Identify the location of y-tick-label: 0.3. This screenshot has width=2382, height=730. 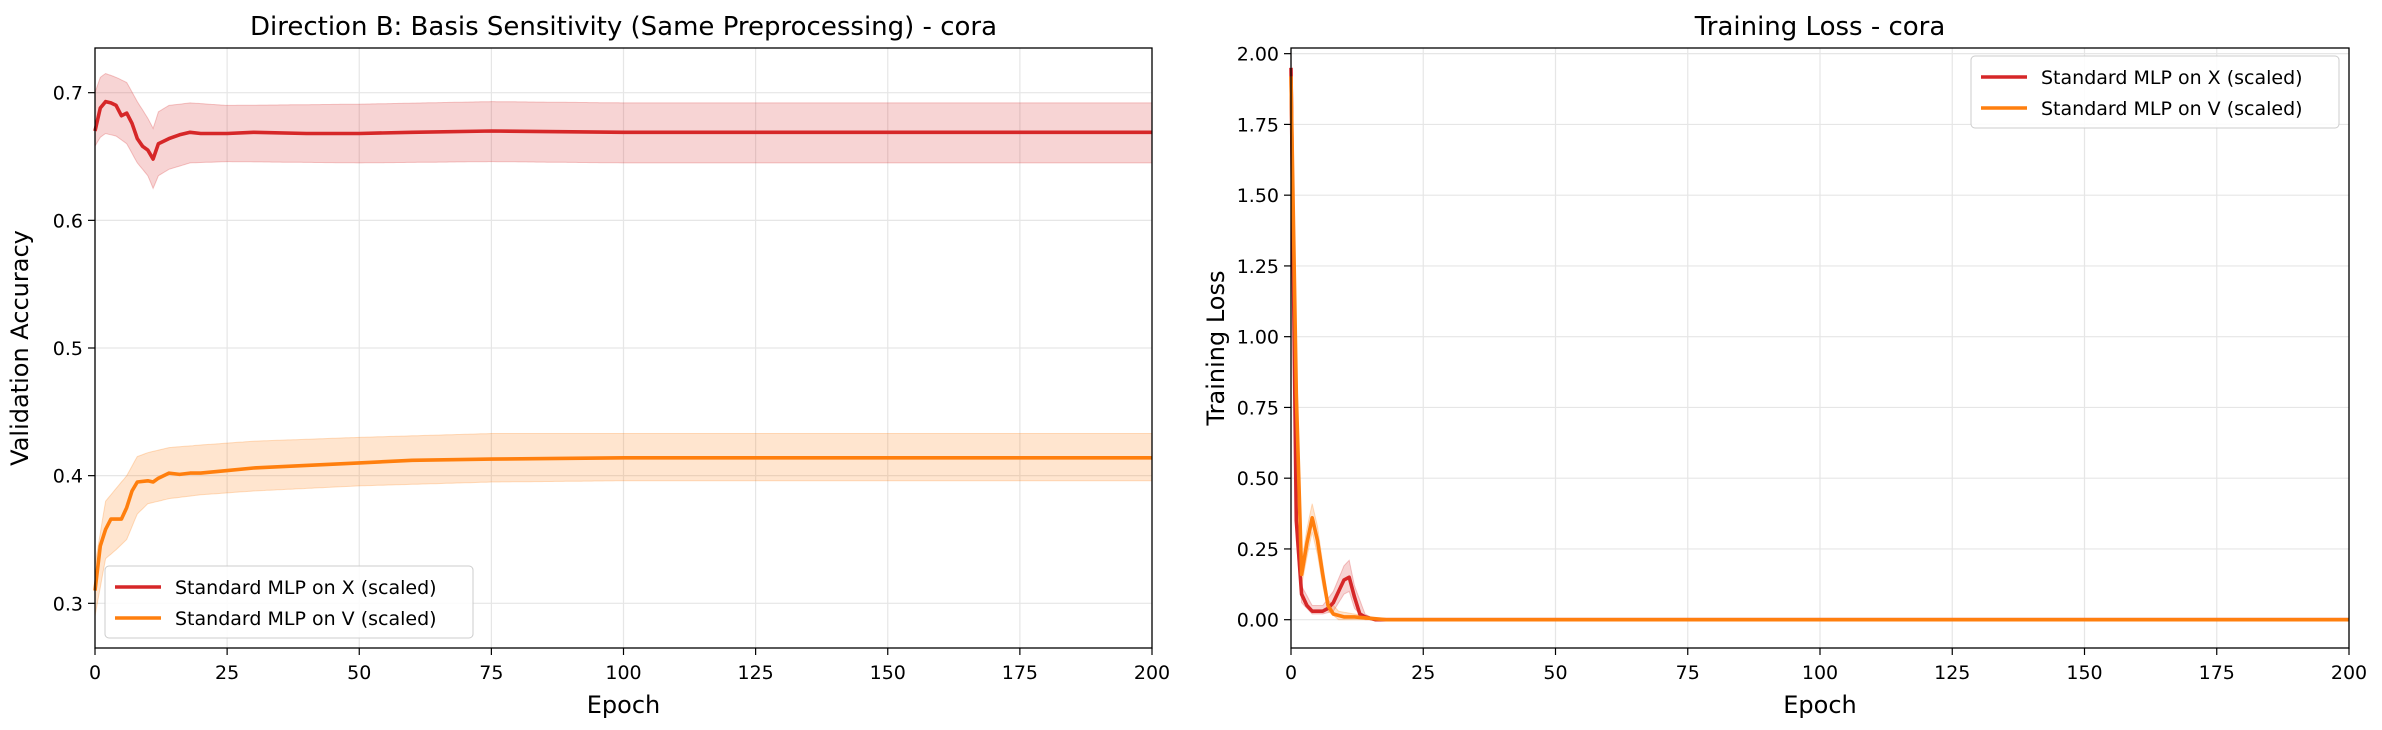
(68, 604).